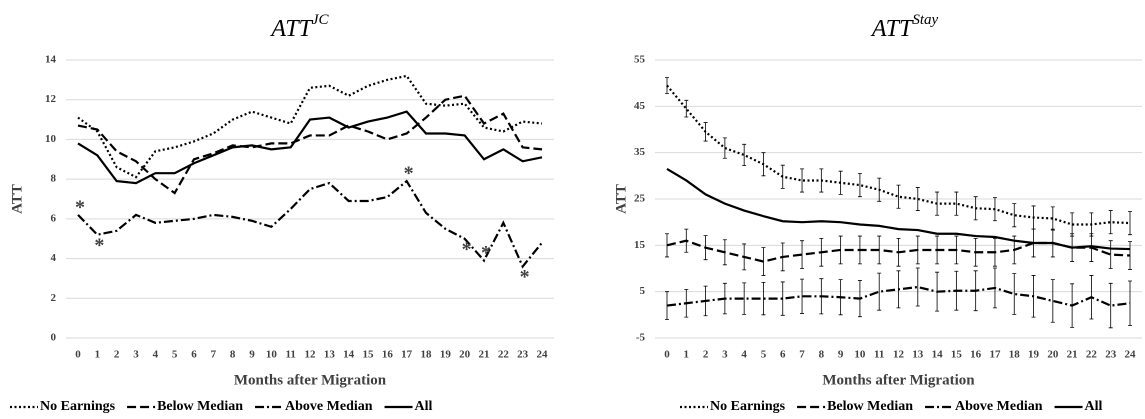 The width and height of the screenshot is (1145, 419). What do you see at coordinates (643, 291) in the screenshot?
I see `y-tick-label: 5` at bounding box center [643, 291].